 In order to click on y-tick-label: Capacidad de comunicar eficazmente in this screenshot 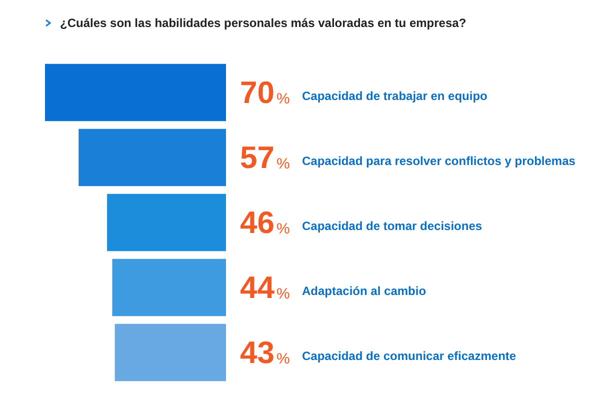, I will do `click(409, 355)`.